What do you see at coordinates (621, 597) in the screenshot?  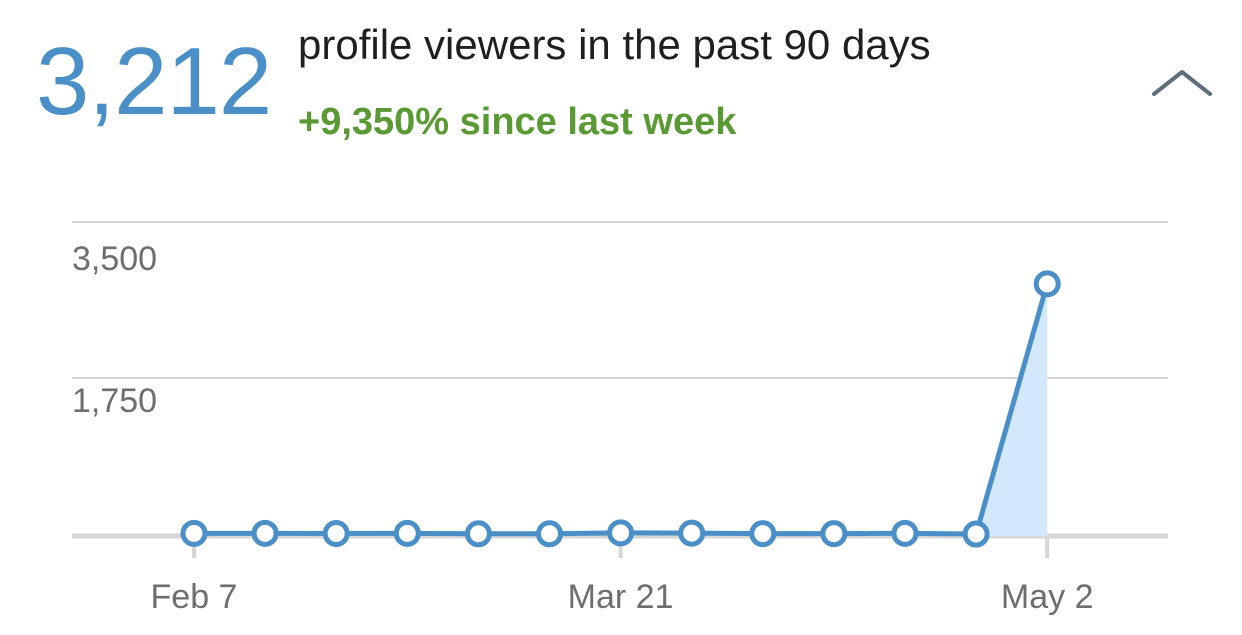 I see `x-tick-label: Mar 21` at bounding box center [621, 597].